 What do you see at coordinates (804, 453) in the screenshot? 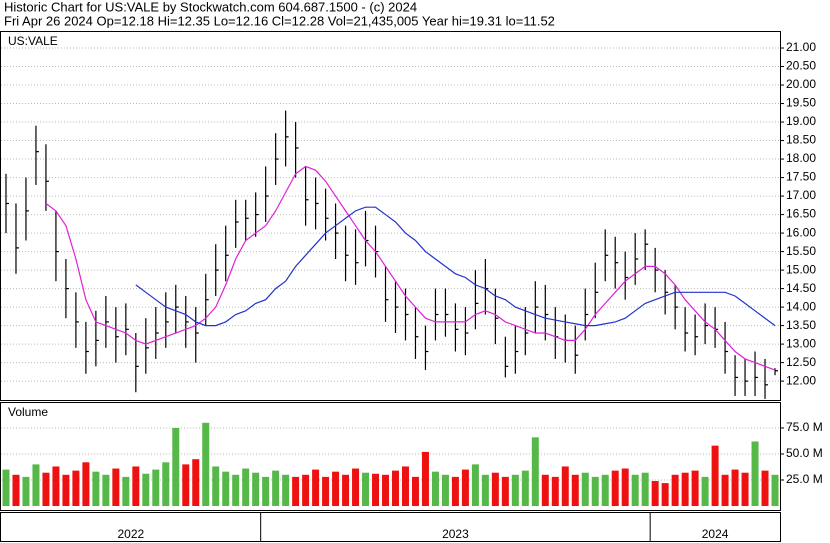
I see `y2-tick-label: 50.0 M` at bounding box center [804, 453].